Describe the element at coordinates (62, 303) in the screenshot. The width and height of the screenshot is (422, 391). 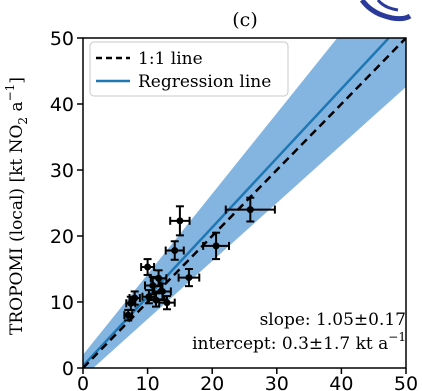
I see `y-tick-label: 10` at that location.